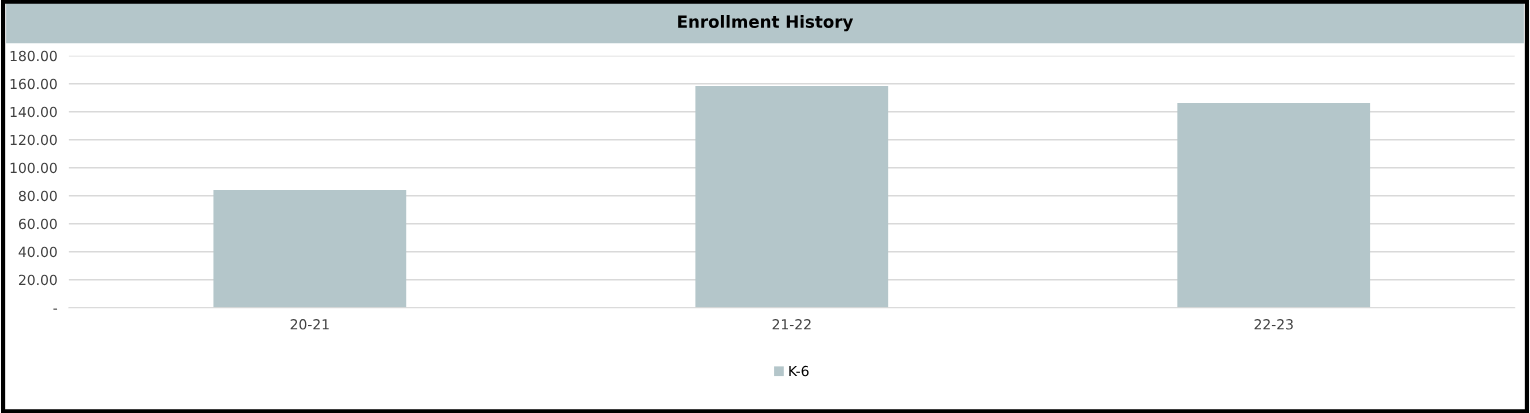 The width and height of the screenshot is (1530, 413). I want to click on y-tick-label: 140.00, so click(33, 112).